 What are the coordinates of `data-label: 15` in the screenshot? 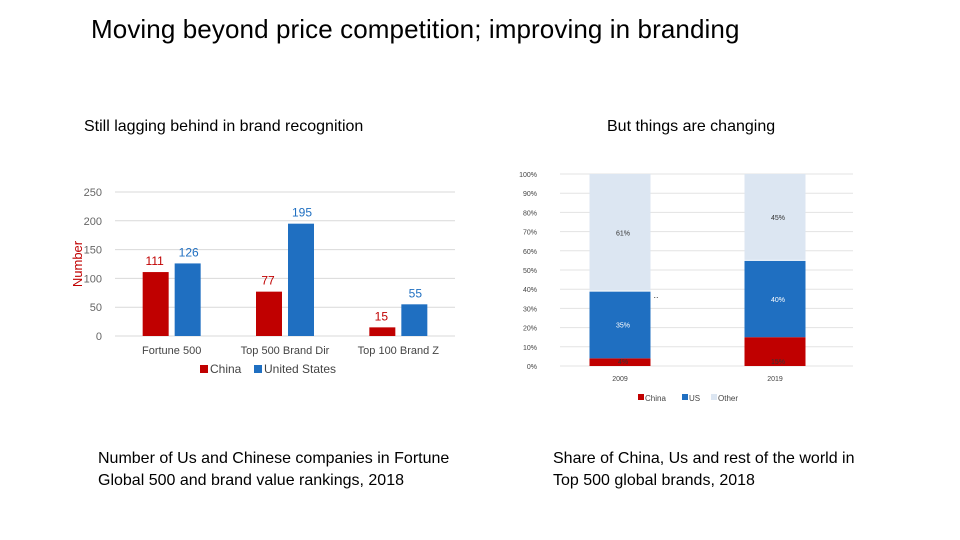 It's located at (382, 316).